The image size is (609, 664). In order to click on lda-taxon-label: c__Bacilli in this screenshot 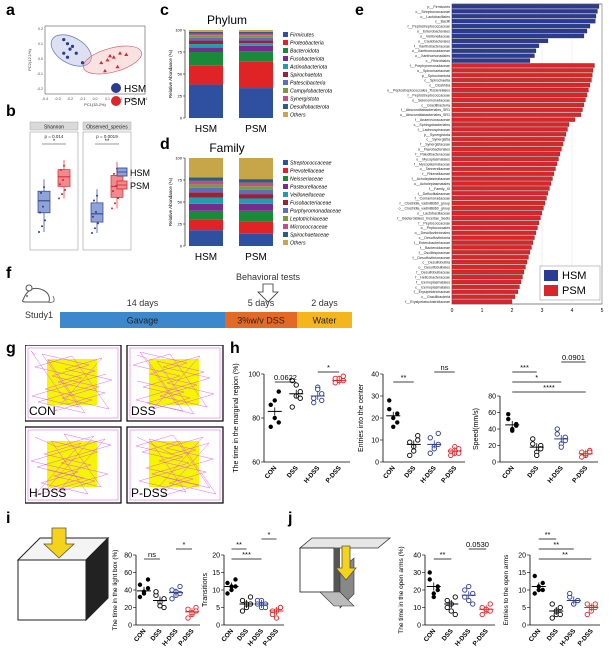, I will do `click(442, 22)`.